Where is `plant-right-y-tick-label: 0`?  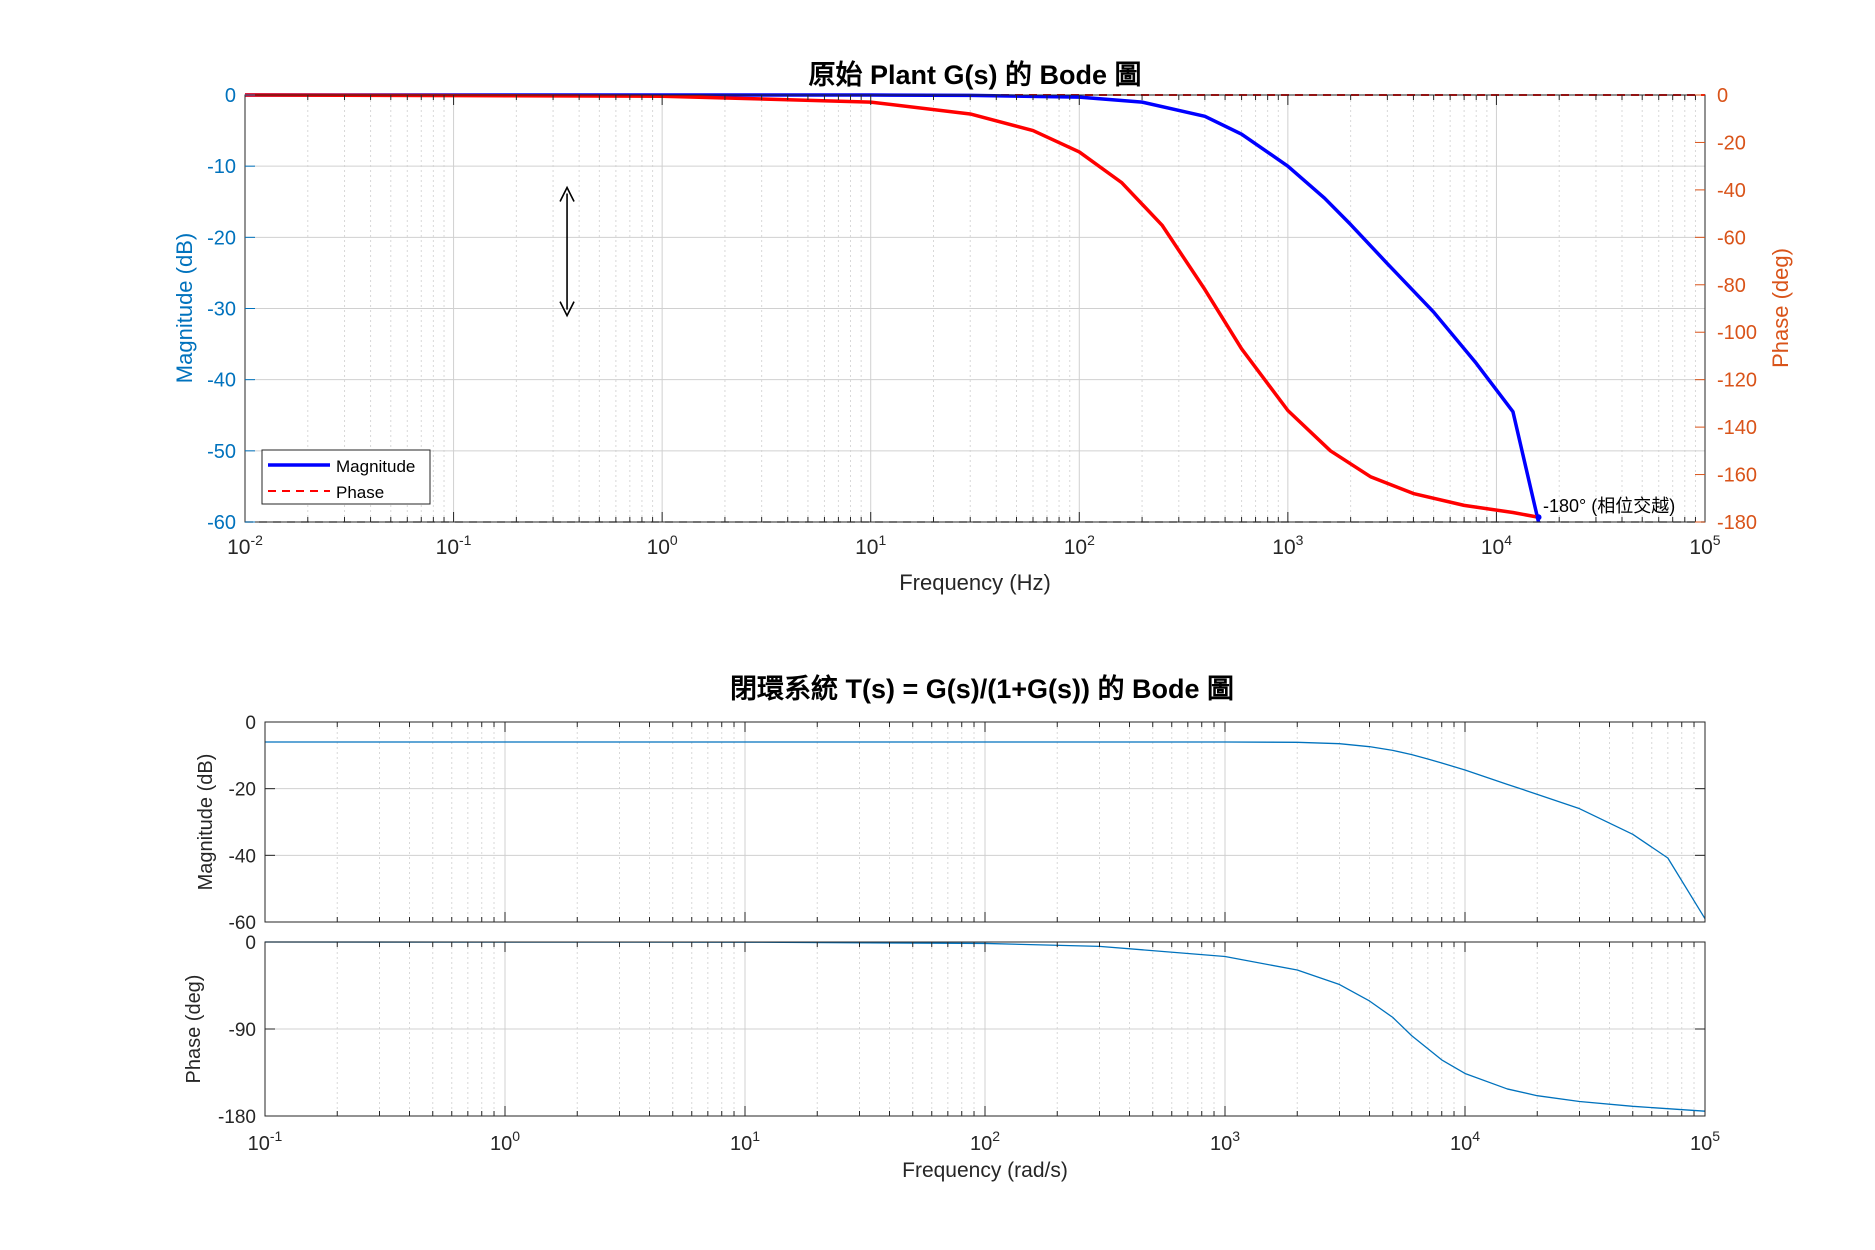
plant-right-y-tick-label: 0 is located at coordinates (1722, 96).